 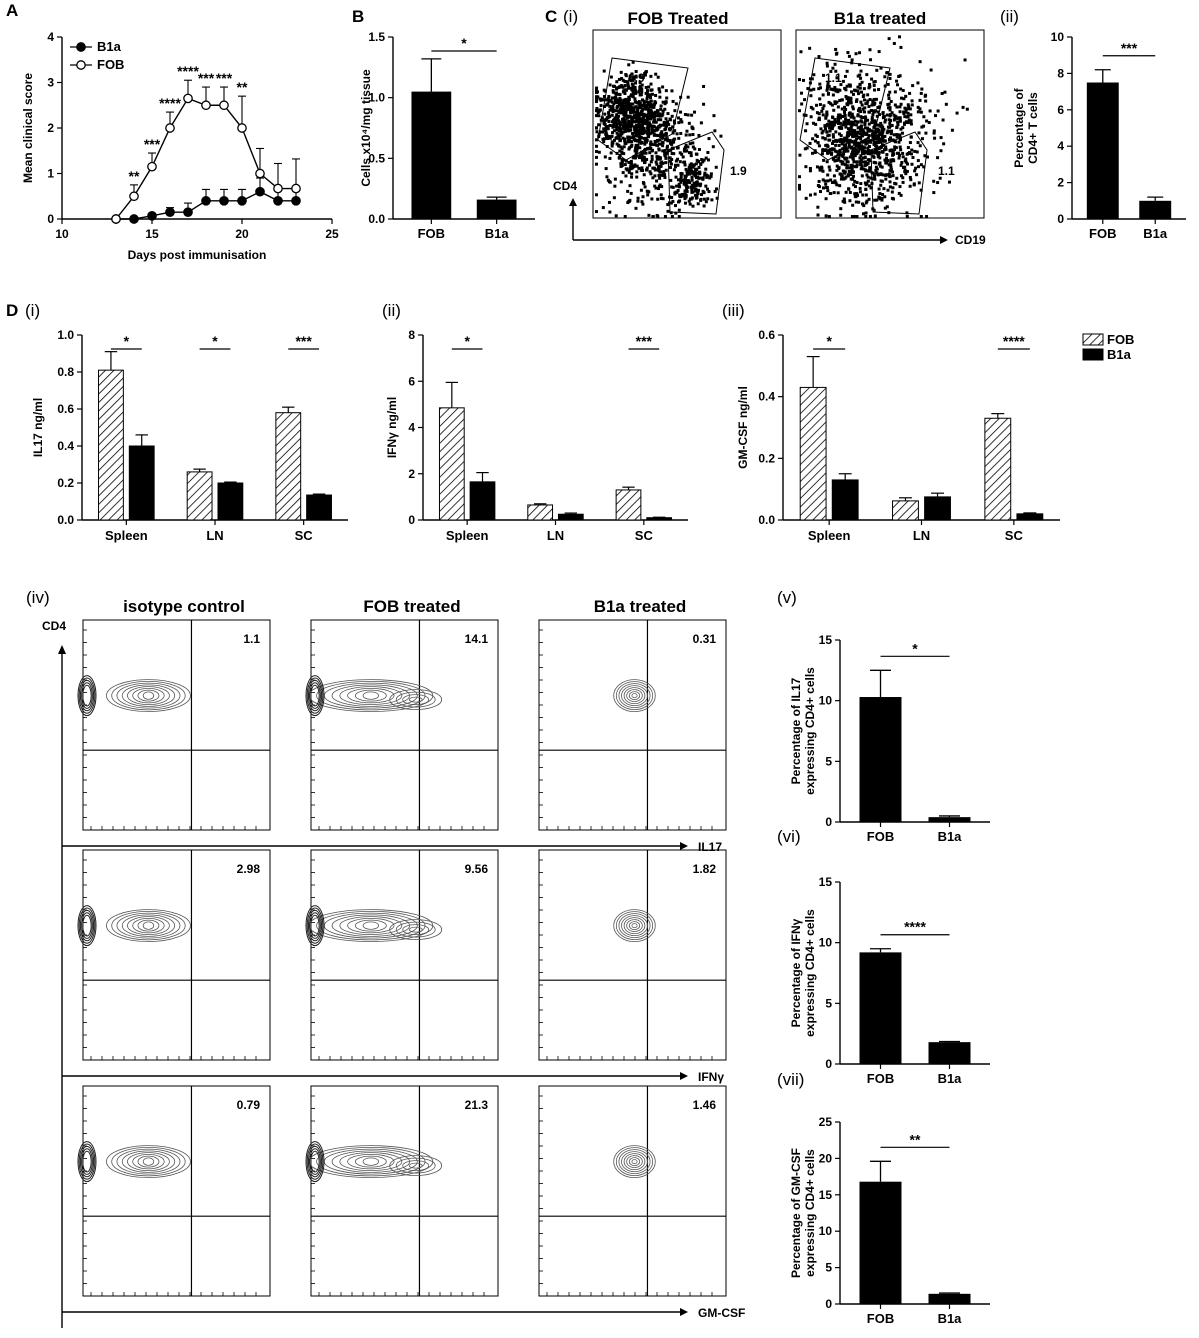 What do you see at coordinates (251, 639) in the screenshot?
I see `quadrant-percent: 1.1` at bounding box center [251, 639].